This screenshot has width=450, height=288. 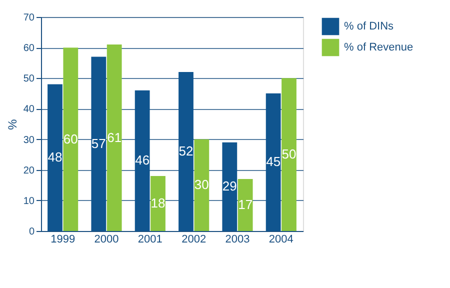 I want to click on data-label: 52, so click(x=186, y=151).